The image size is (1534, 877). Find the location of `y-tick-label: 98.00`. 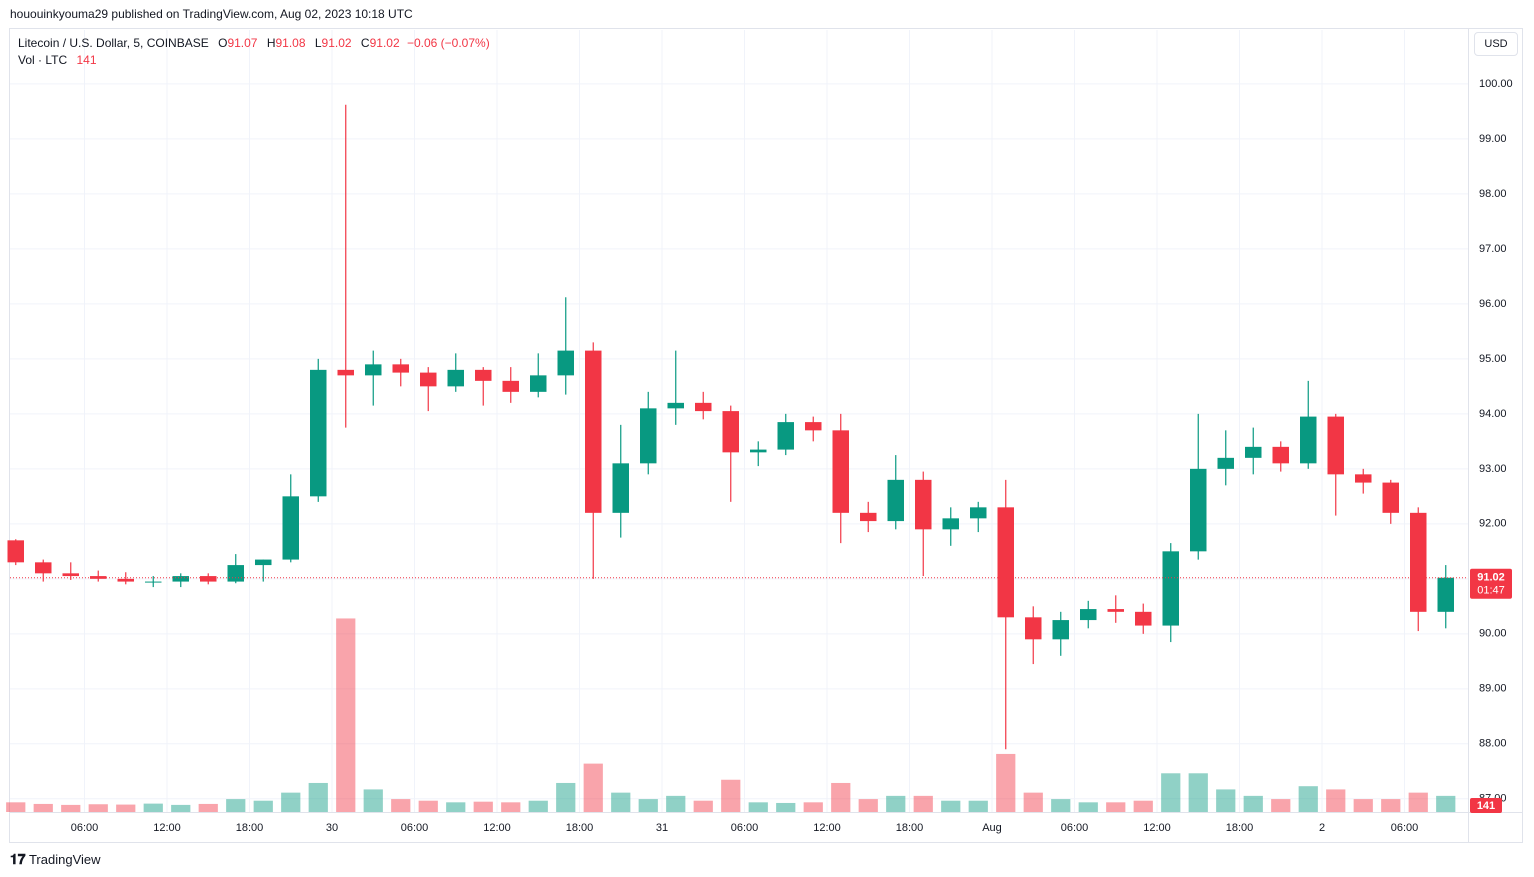

y-tick-label: 98.00 is located at coordinates (1493, 194).